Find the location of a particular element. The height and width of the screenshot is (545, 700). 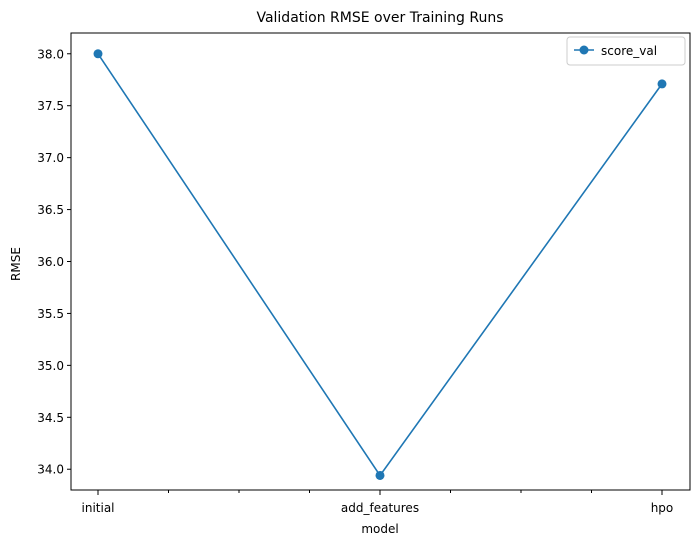

x-axis-label: model is located at coordinates (379, 529).